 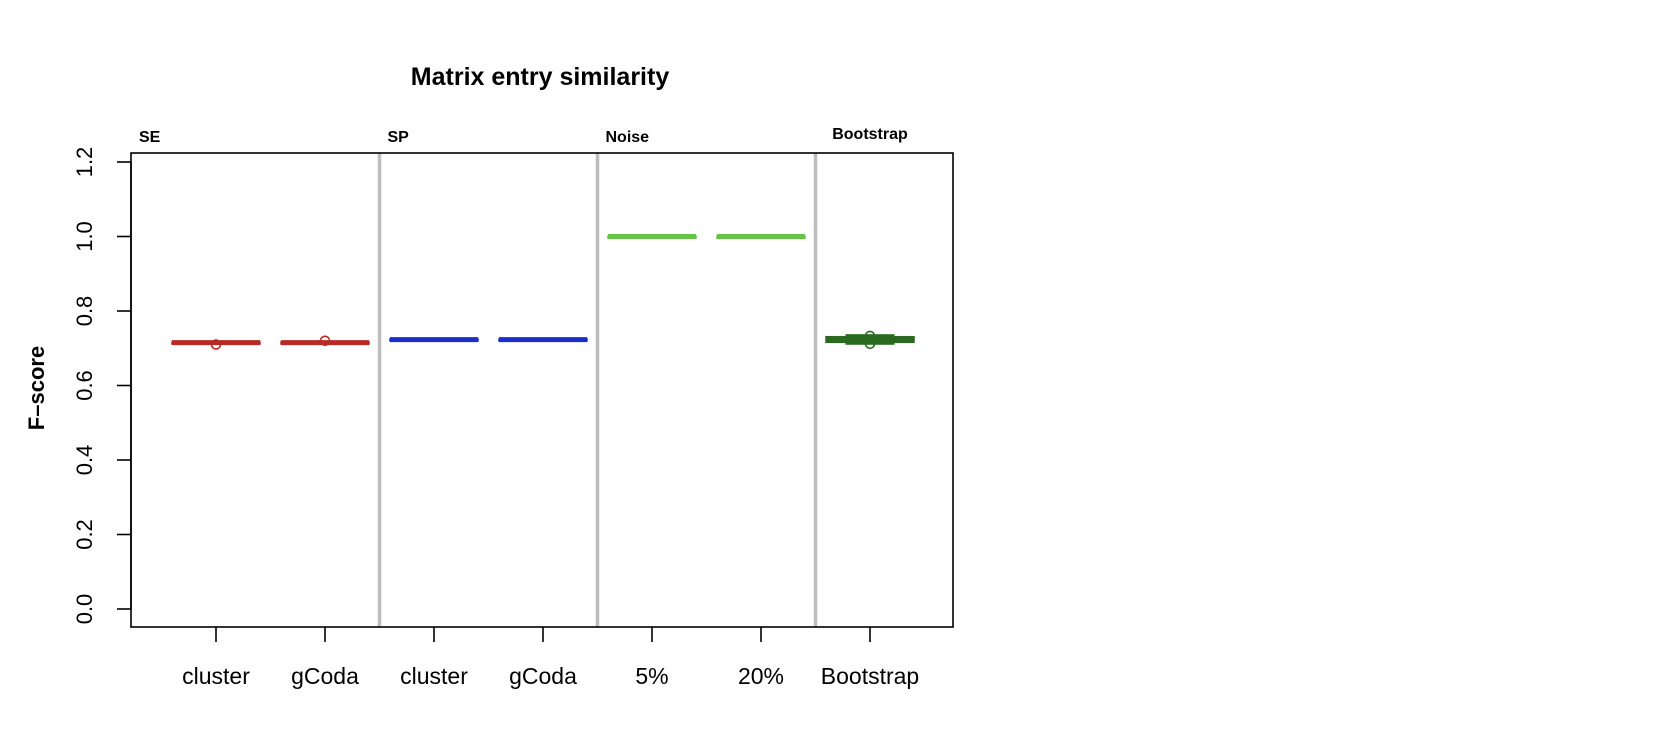 I want to click on x-tick-label: 5%, so click(x=651, y=676).